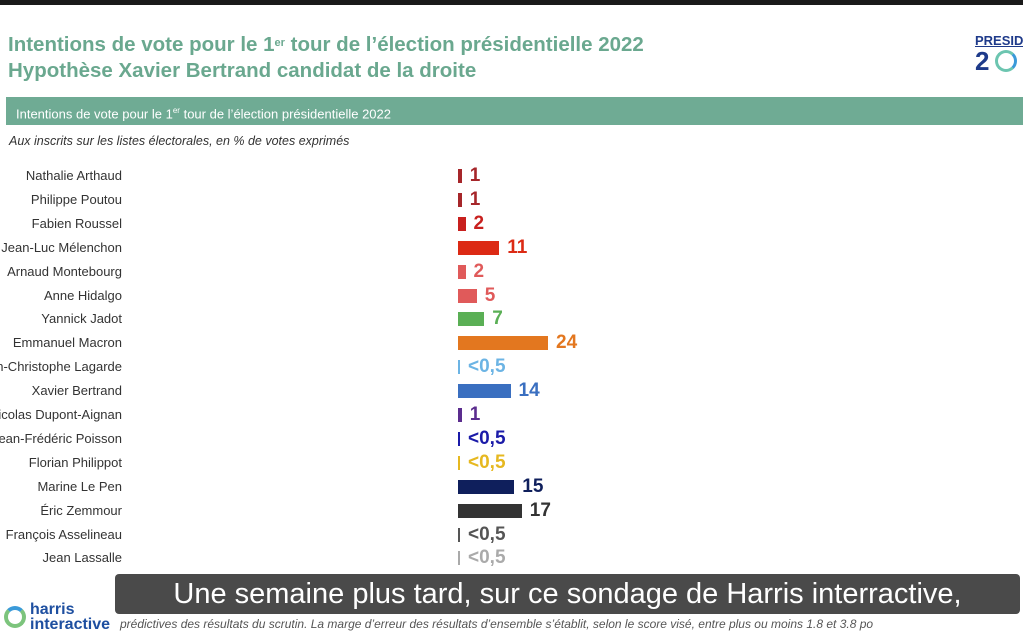 This screenshot has height=634, width=1023. What do you see at coordinates (350, 224) in the screenshot?
I see `chart-row: Fabien Roussel 2` at bounding box center [350, 224].